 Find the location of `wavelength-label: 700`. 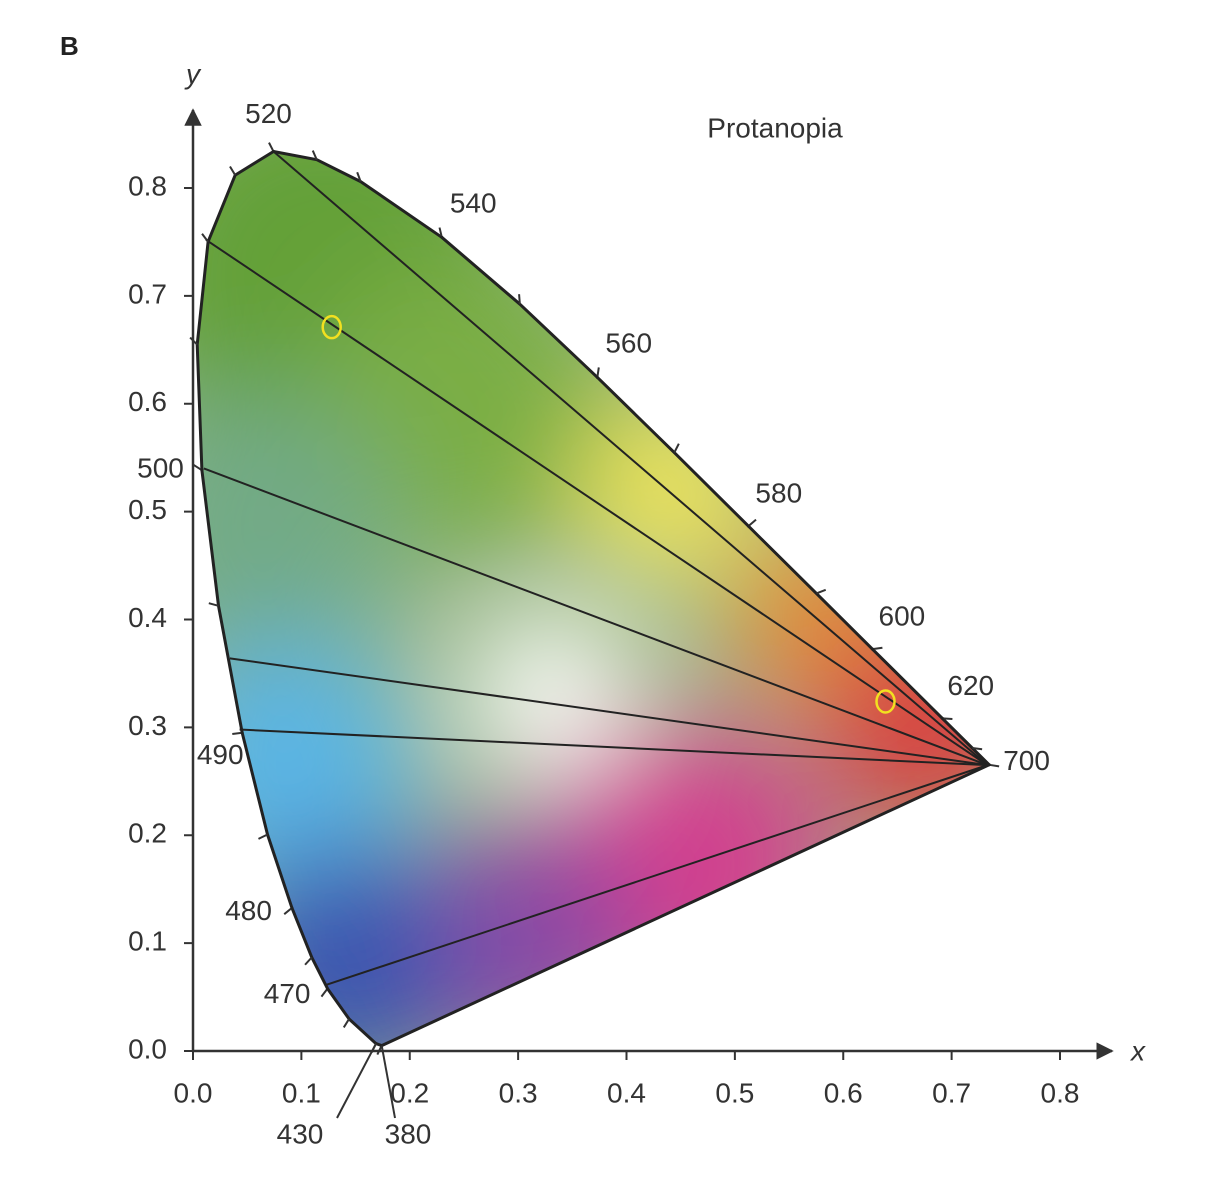

wavelength-label: 700 is located at coordinates (1026, 760).